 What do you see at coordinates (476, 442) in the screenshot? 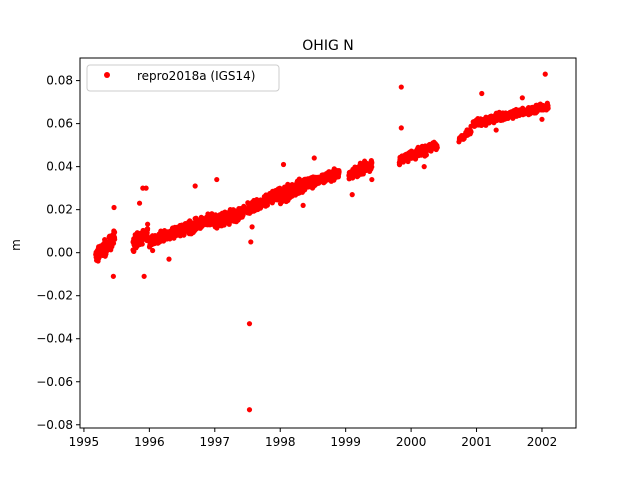
I see `x-tick-label: 2001` at bounding box center [476, 442].